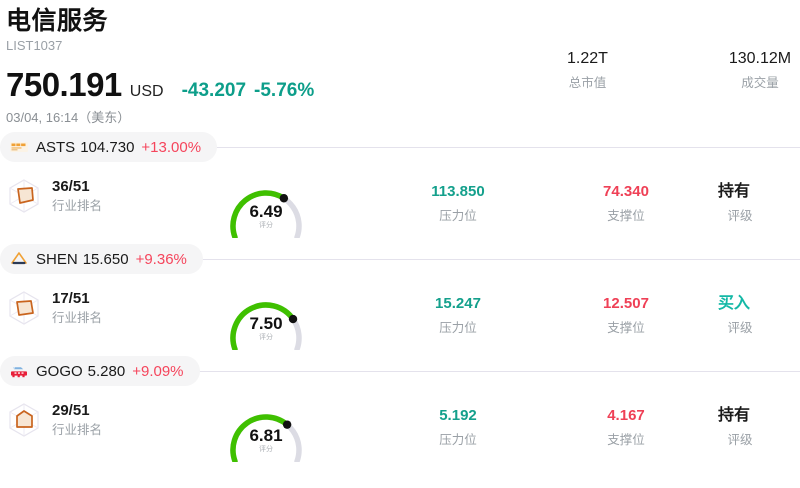  I want to click on score-gauge: 6.49 评分, so click(266, 208).